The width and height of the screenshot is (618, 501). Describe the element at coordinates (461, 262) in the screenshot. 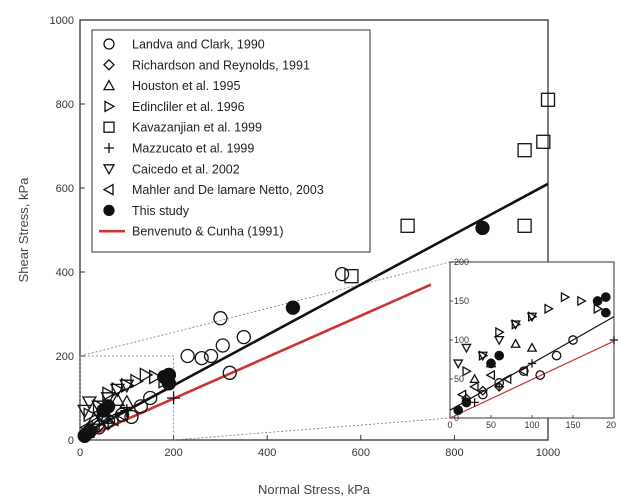

I see `inset-y-tick-label: 200` at that location.